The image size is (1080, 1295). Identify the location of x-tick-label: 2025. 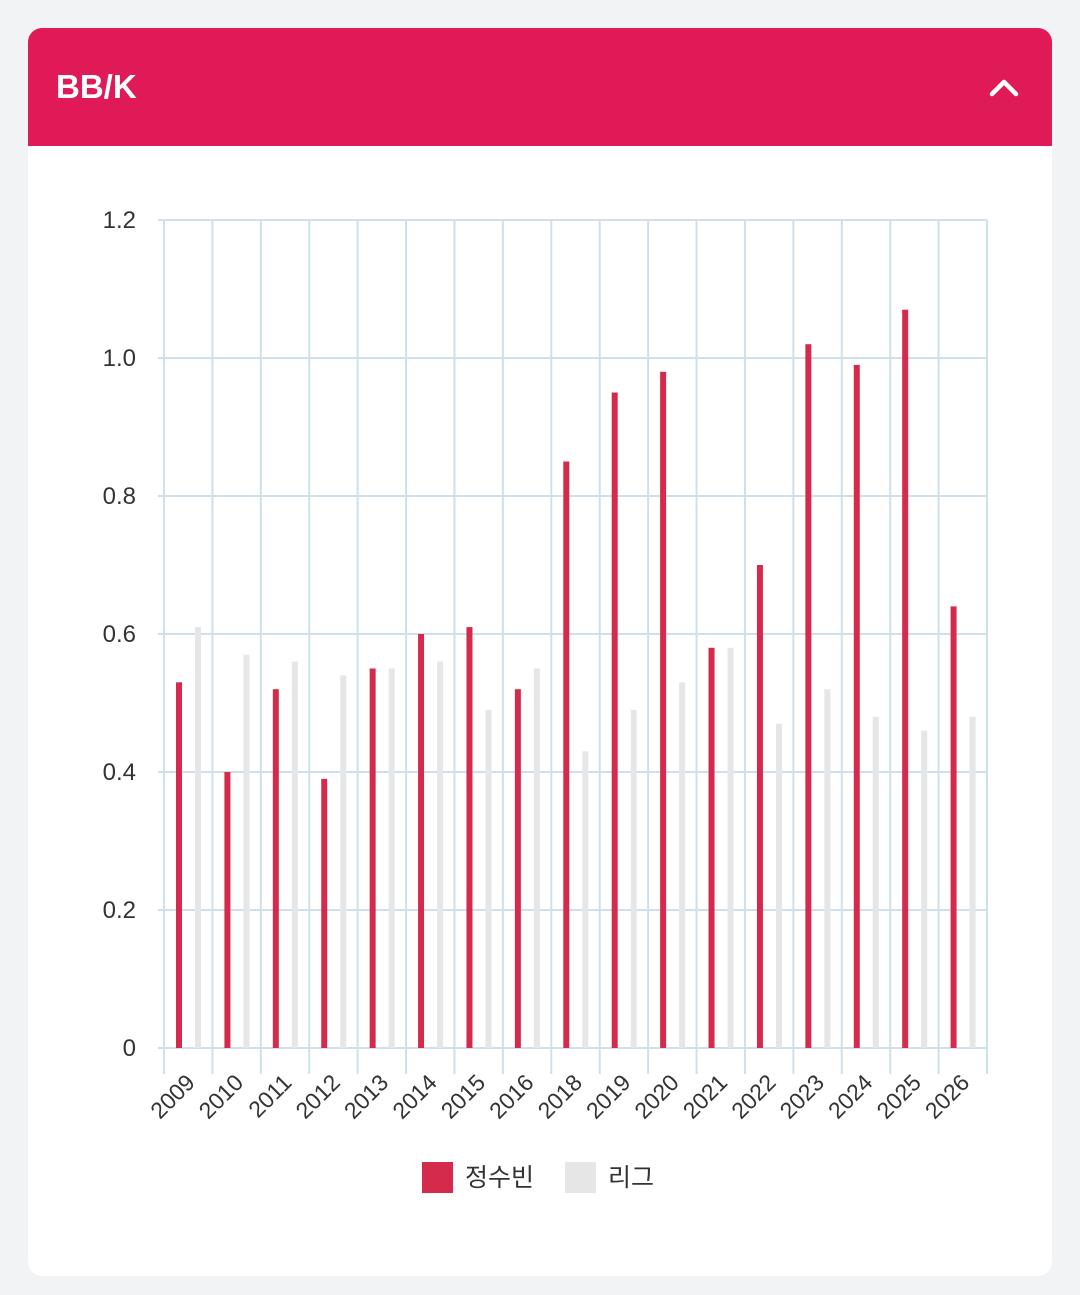
(898, 1096).